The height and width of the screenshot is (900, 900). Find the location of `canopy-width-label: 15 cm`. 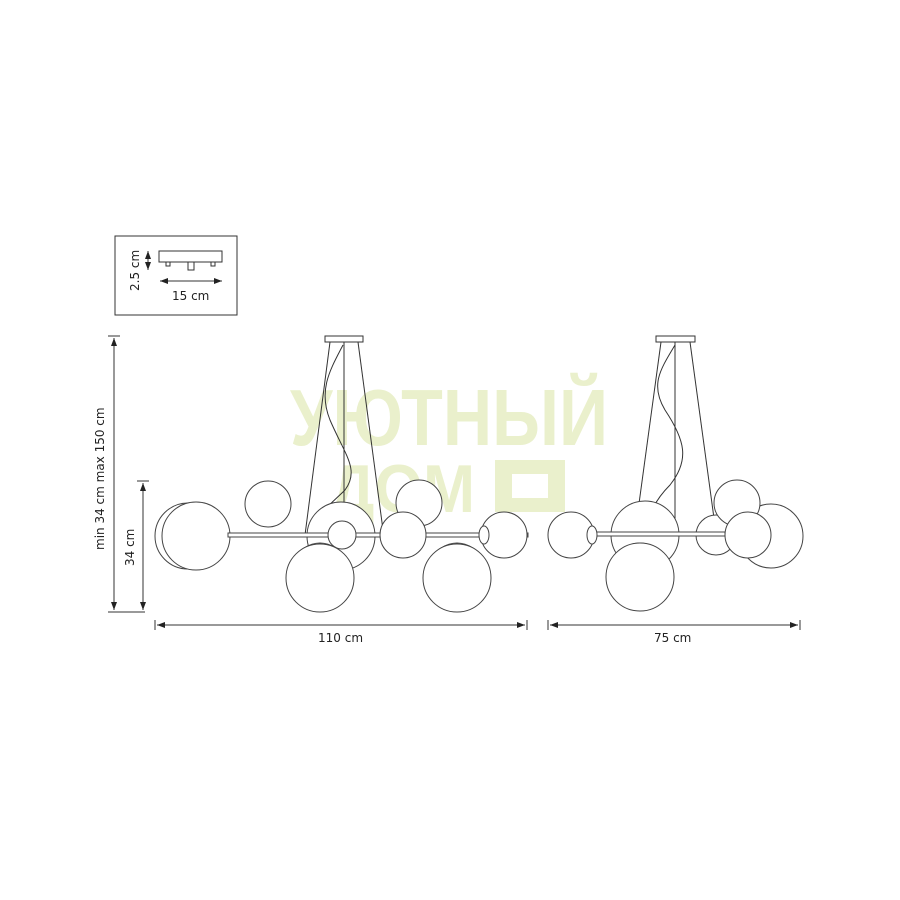

canopy-width-label: 15 cm is located at coordinates (190, 296).